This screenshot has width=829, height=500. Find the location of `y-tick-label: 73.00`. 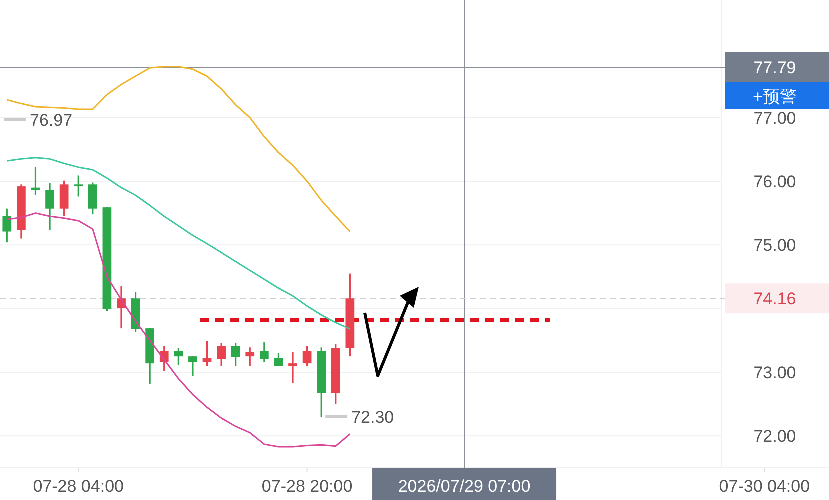

y-tick-label: 73.00 is located at coordinates (775, 372).